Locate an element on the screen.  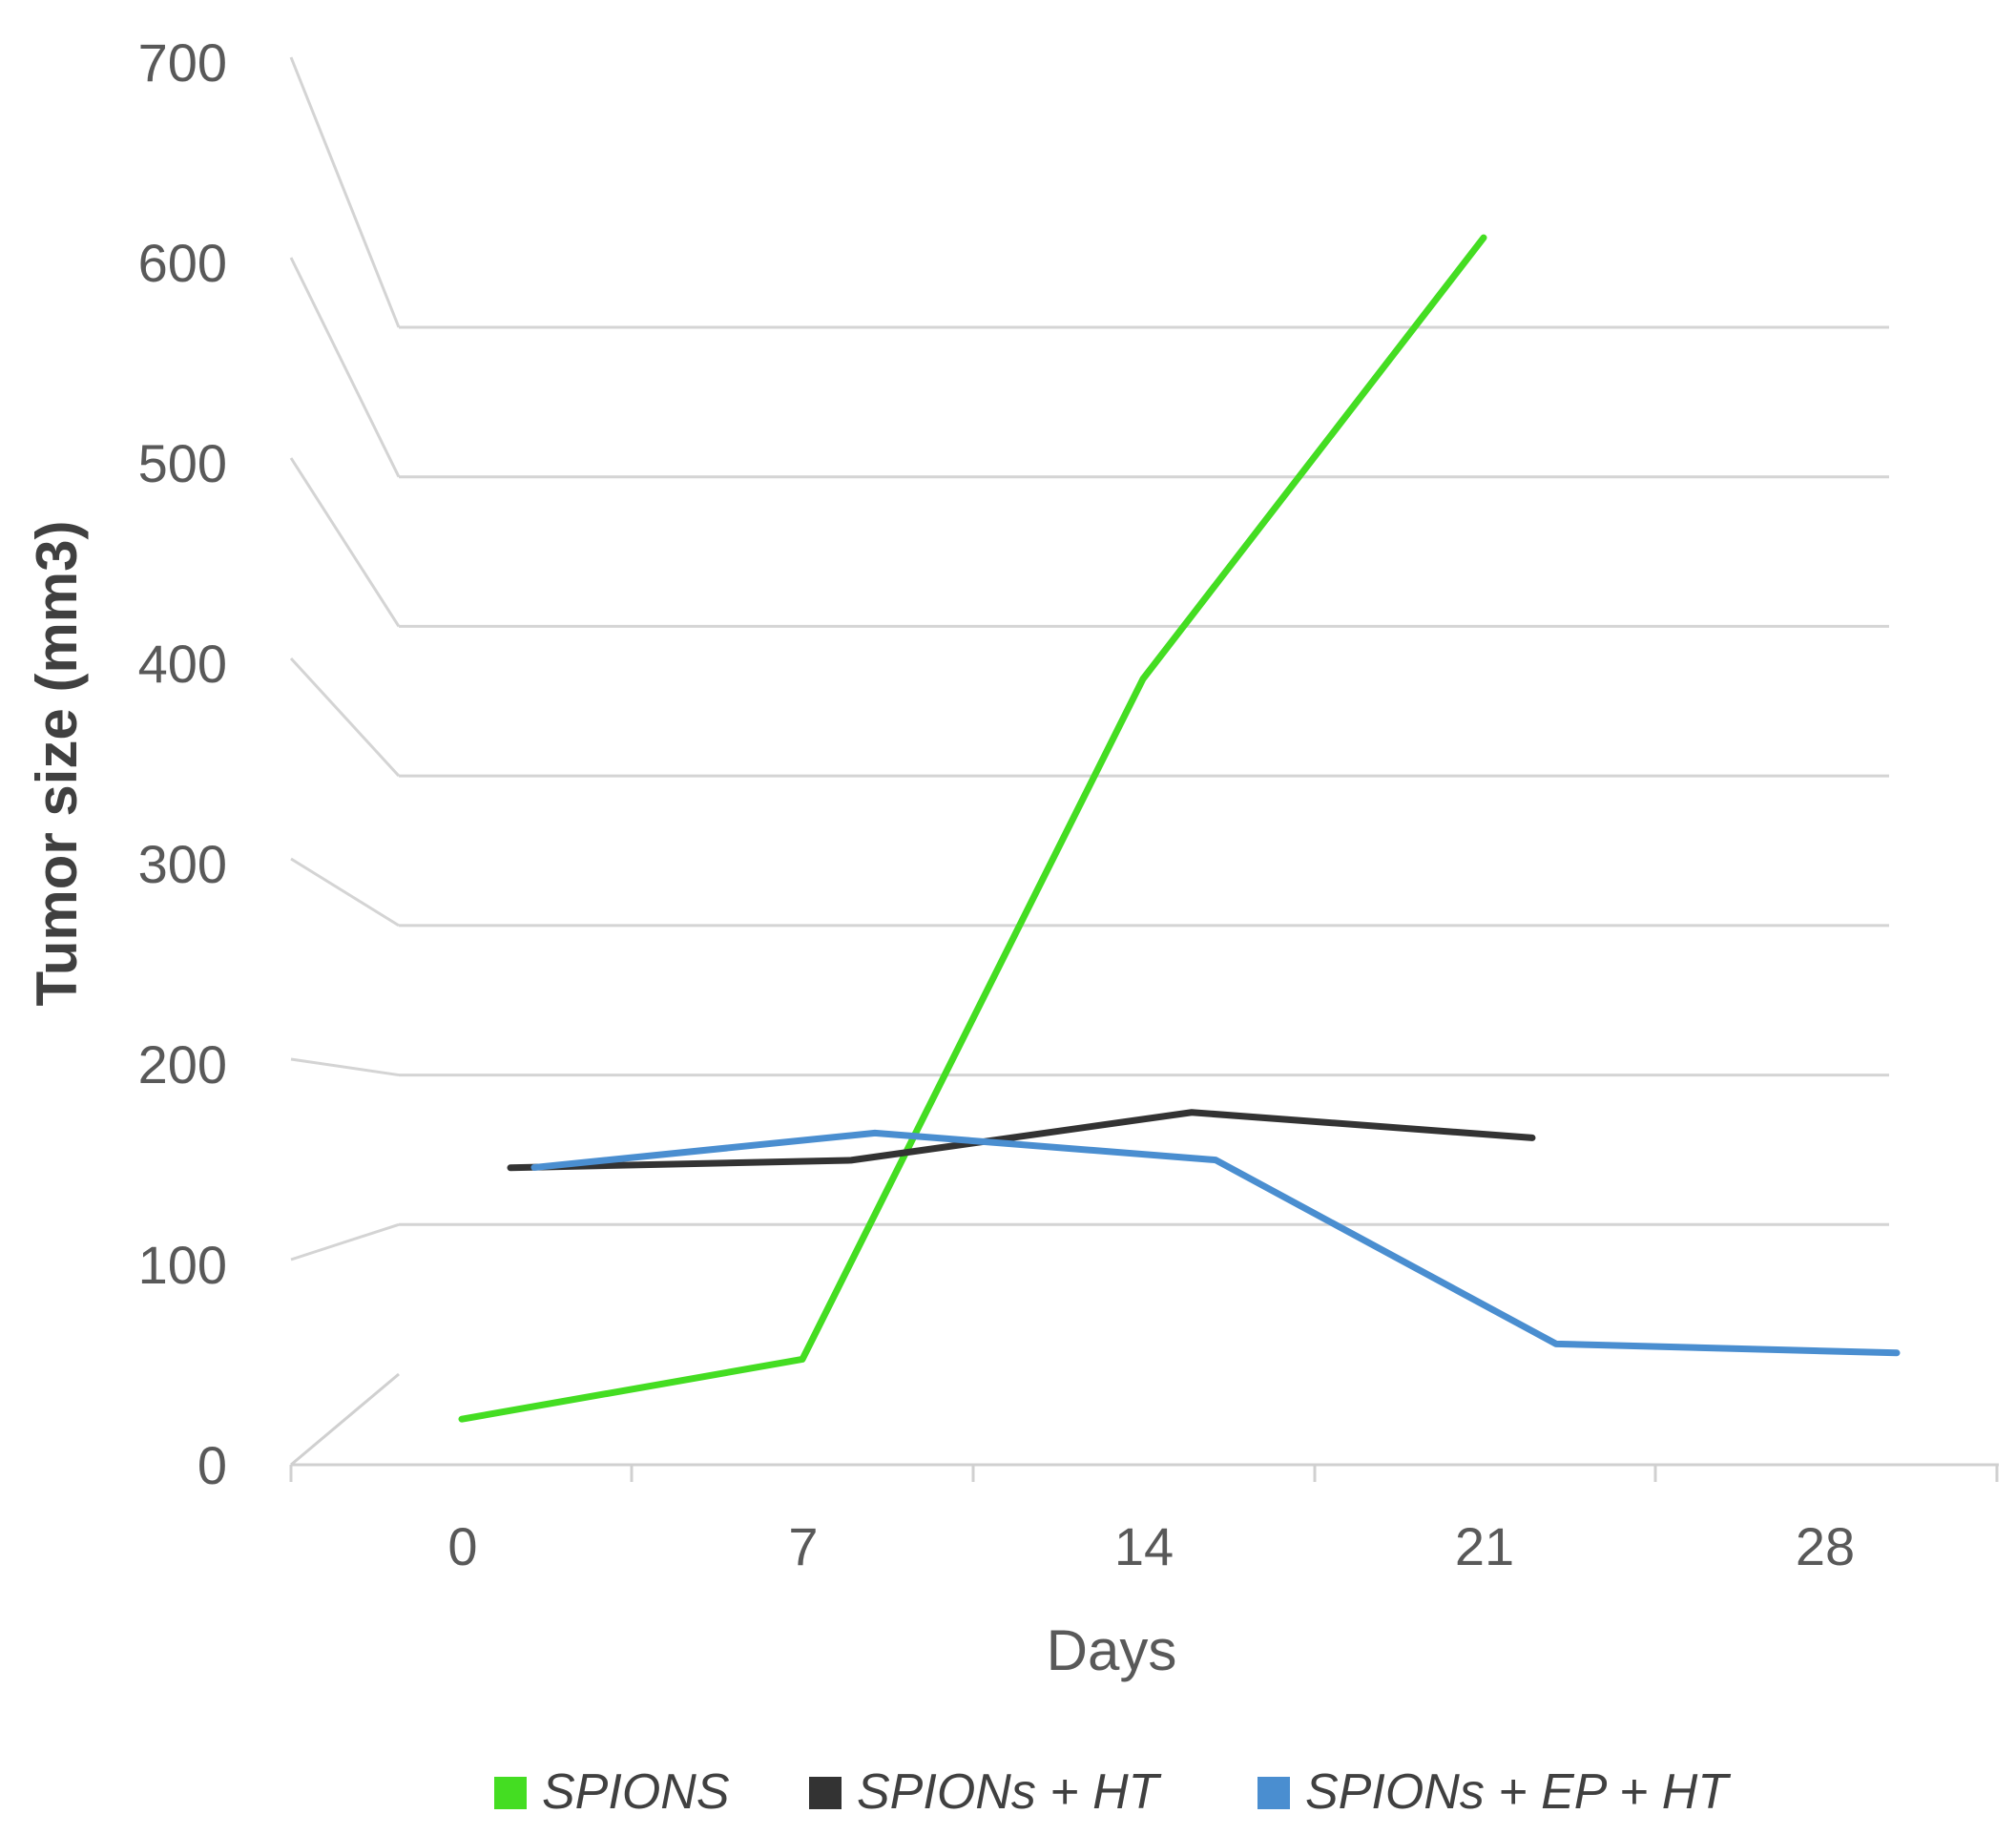
legend-item: SPIONS is located at coordinates (612, 1792).